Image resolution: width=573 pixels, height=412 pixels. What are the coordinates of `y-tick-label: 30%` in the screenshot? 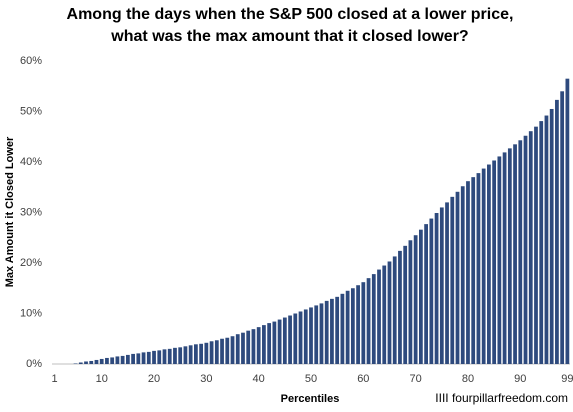 It's located at (31, 212).